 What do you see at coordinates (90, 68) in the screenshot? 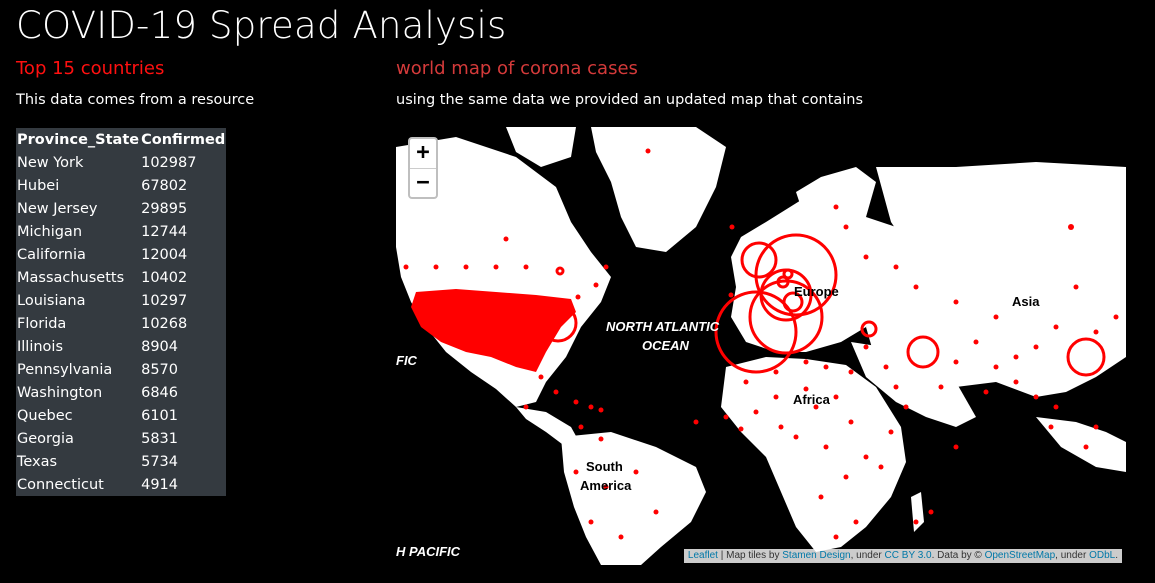
I see `top-countries-heading: Top 15 countries` at bounding box center [90, 68].